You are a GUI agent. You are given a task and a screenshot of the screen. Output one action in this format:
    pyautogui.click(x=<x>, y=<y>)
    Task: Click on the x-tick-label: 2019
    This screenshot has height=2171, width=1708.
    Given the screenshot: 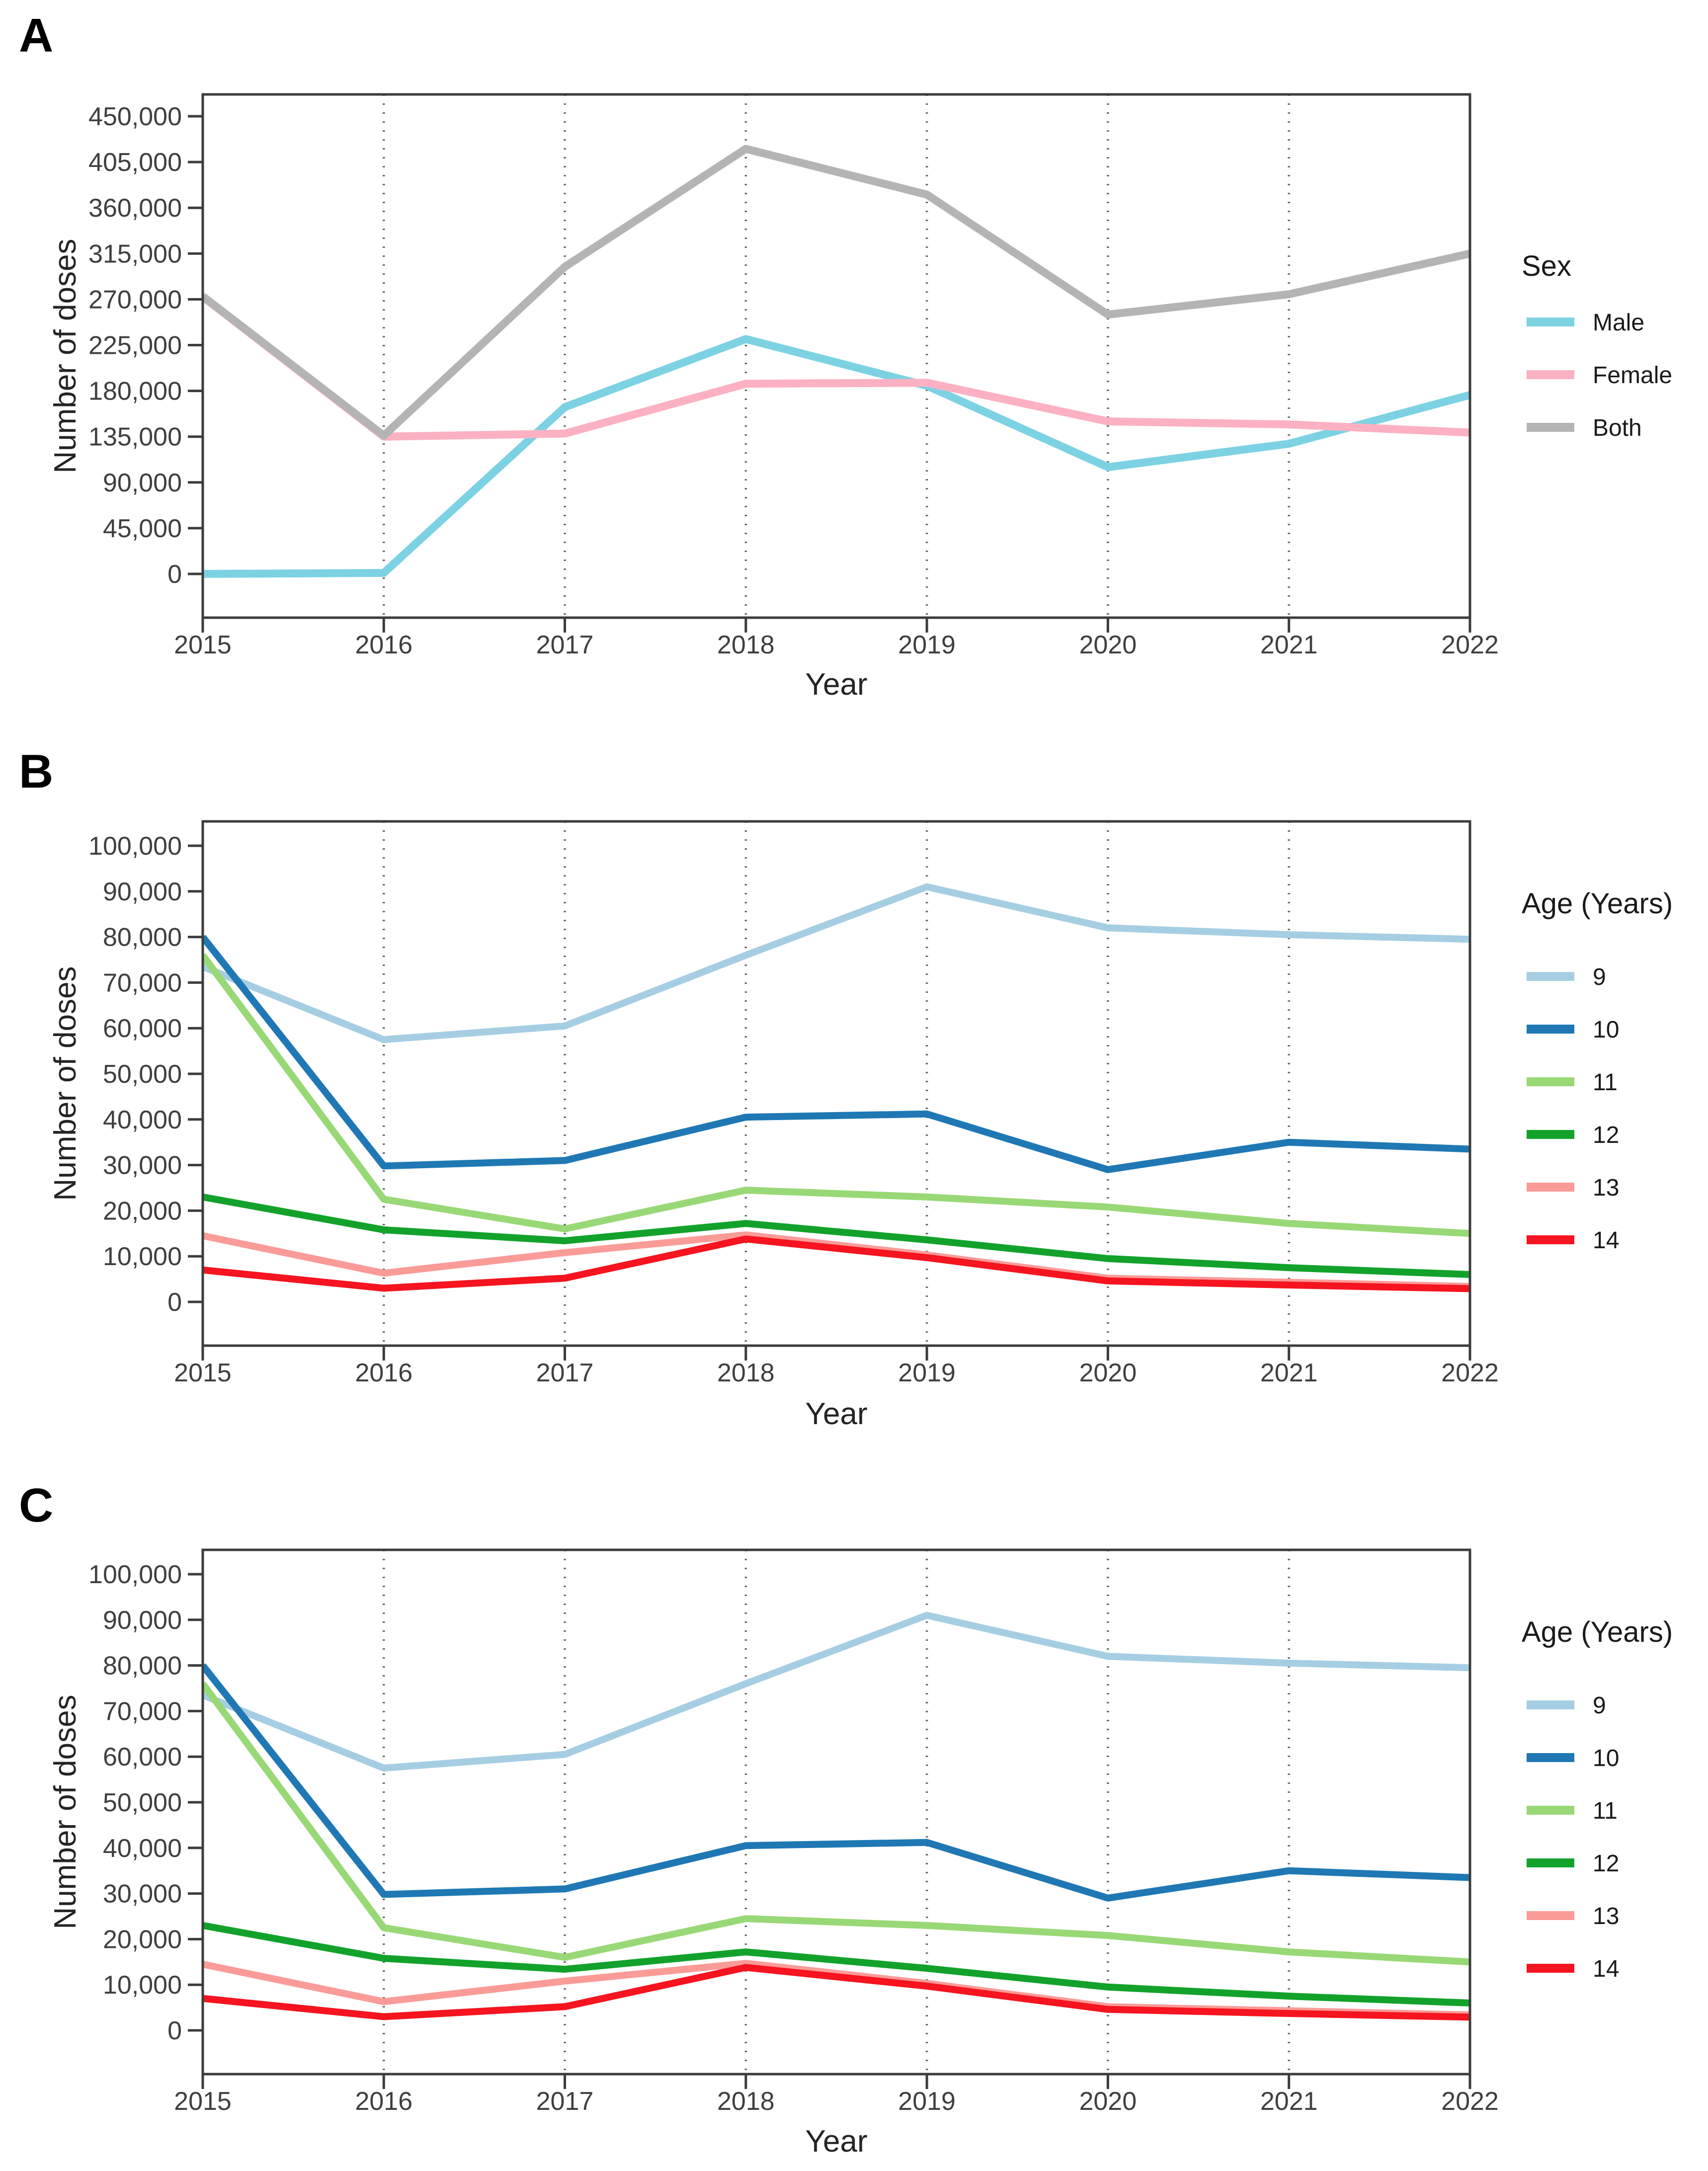 What is the action you would take?
    pyautogui.click(x=927, y=645)
    